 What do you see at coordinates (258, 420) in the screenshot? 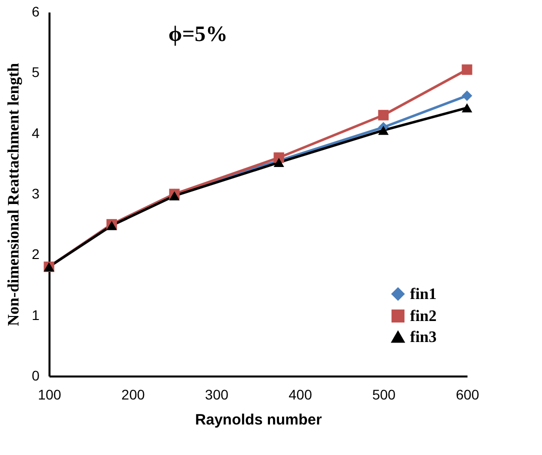
I see `x-axis-title: Raynolds number` at bounding box center [258, 420].